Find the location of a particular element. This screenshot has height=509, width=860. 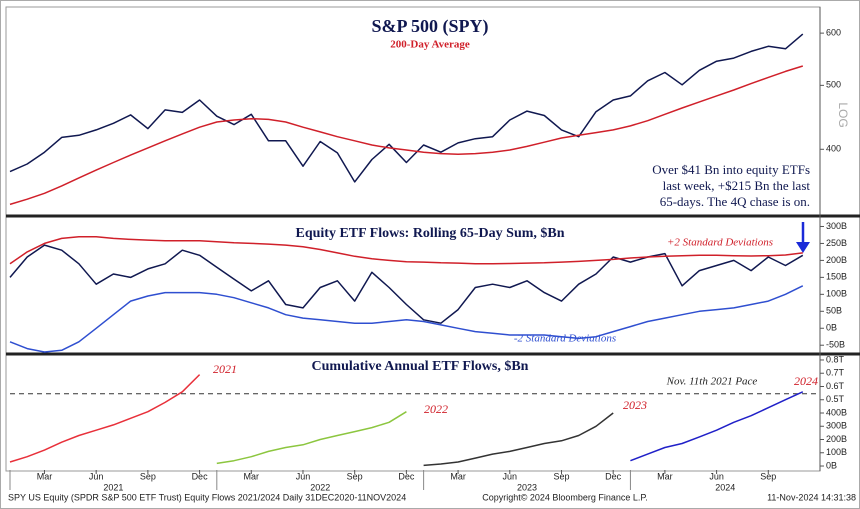

y-tick-label: 150B is located at coordinates (836, 277).